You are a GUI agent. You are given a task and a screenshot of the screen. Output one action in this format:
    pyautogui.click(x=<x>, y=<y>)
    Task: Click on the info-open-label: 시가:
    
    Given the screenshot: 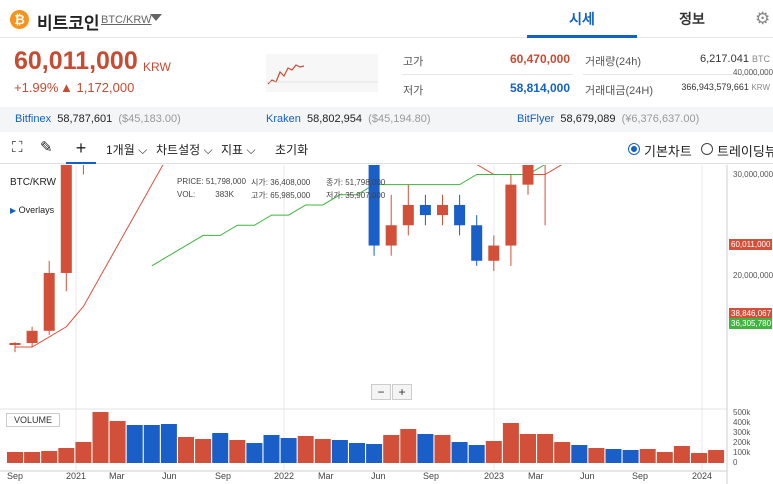 What is the action you would take?
    pyautogui.click(x=259, y=182)
    